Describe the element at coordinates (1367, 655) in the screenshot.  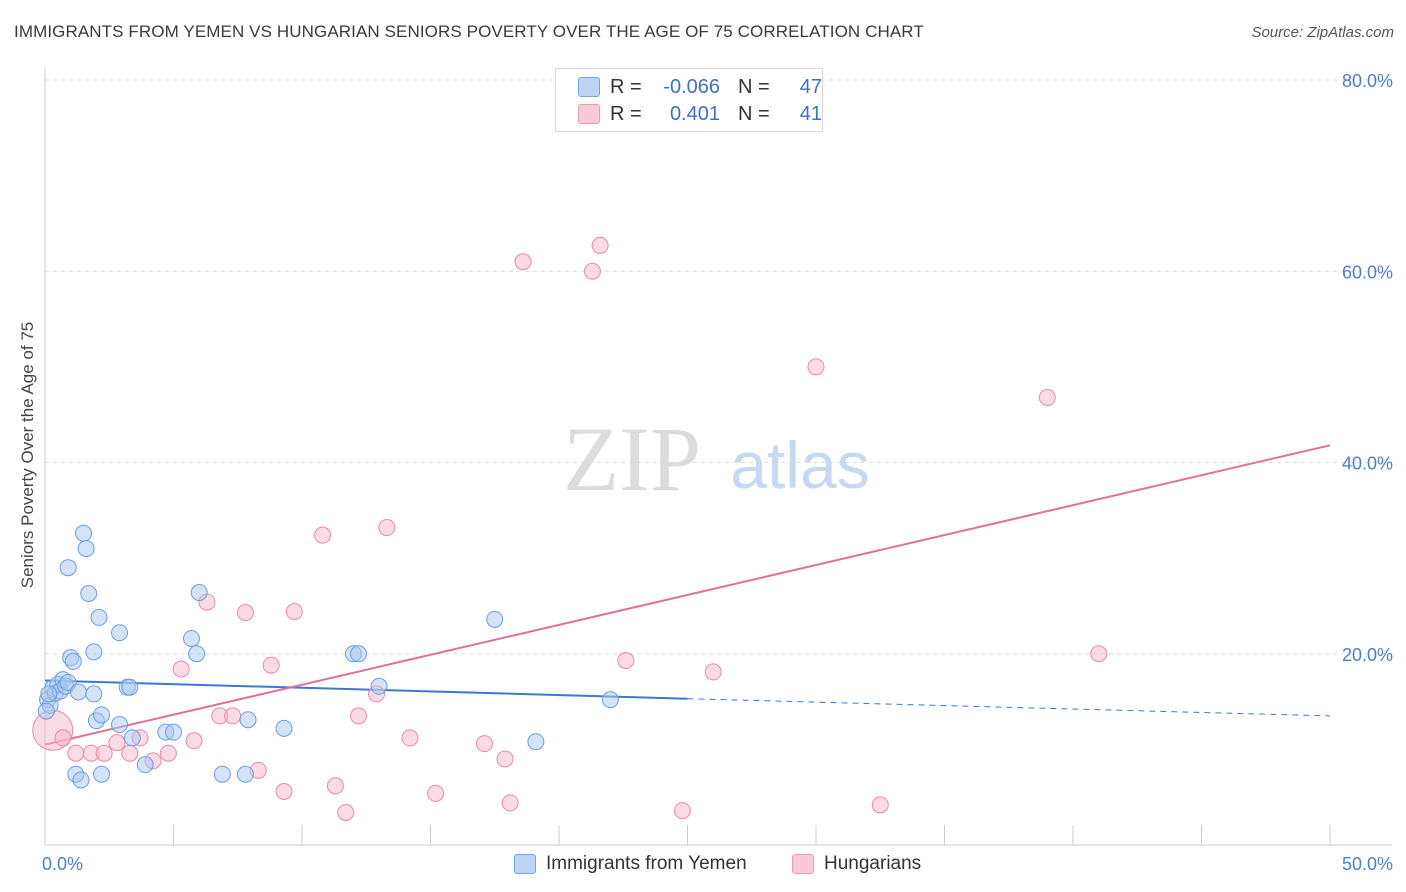
I see `y-tick-label: 20.0%` at that location.